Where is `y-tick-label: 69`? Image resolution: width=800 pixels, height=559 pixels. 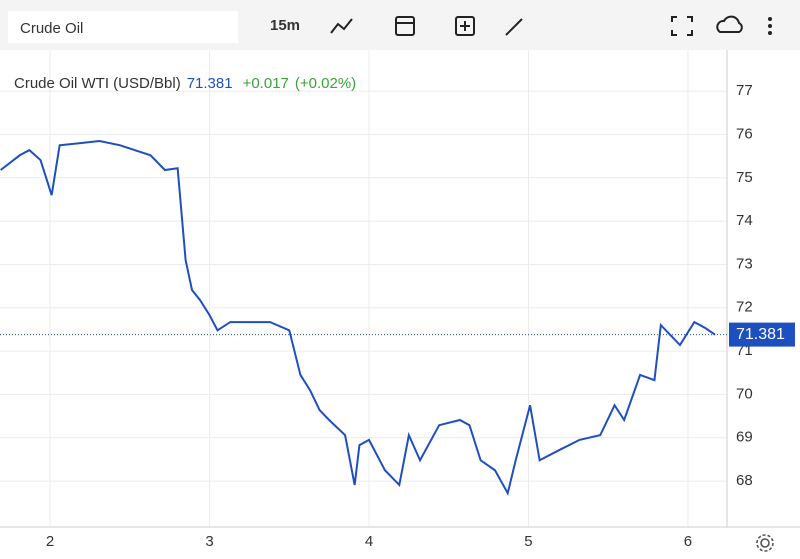
y-tick-label: 69 is located at coordinates (744, 437).